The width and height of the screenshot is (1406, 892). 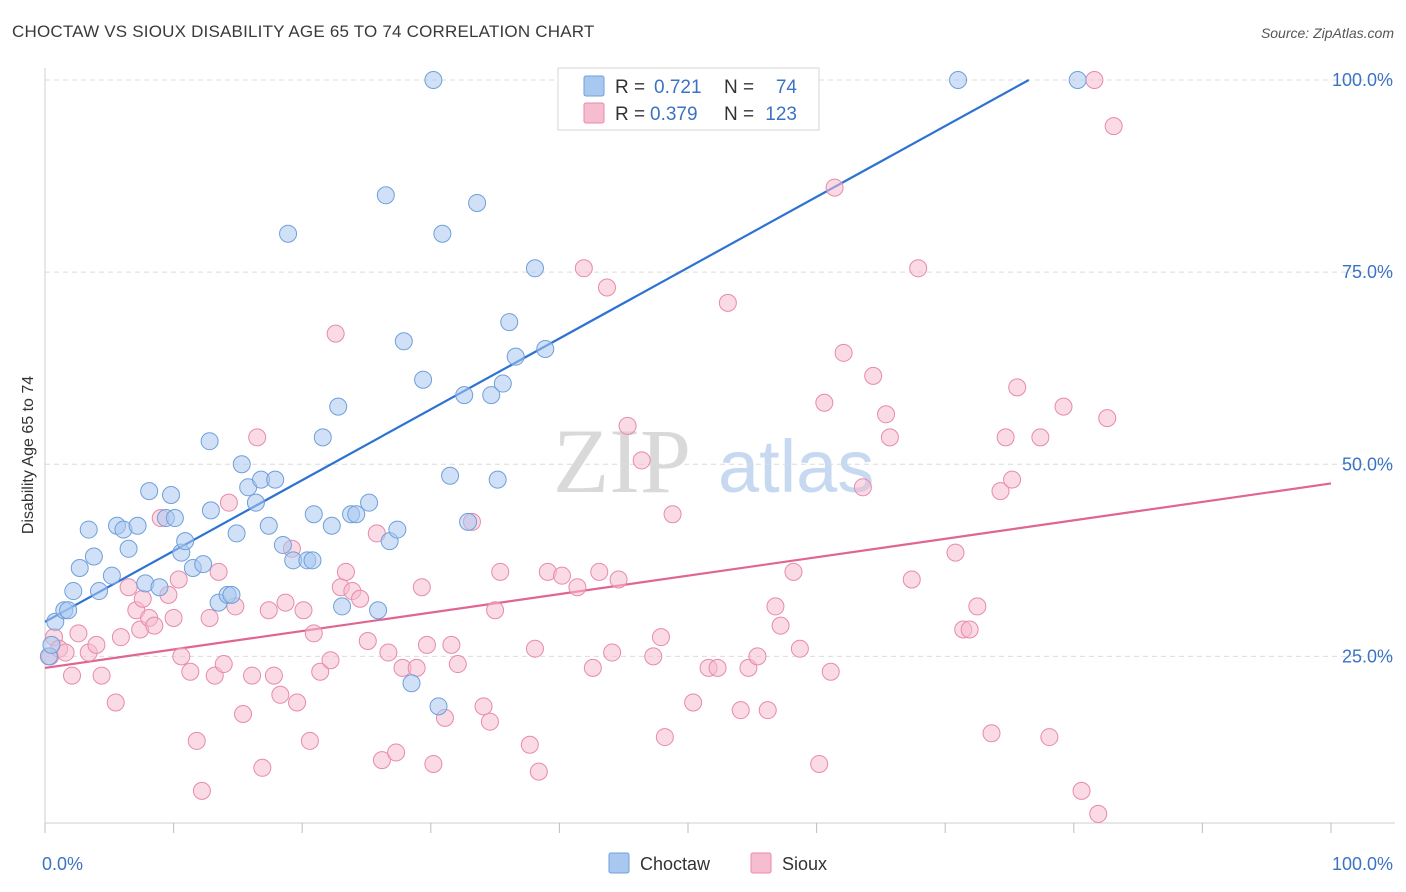 What do you see at coordinates (594, 86) in the screenshot?
I see `legend-swatch-choctaw` at bounding box center [594, 86].